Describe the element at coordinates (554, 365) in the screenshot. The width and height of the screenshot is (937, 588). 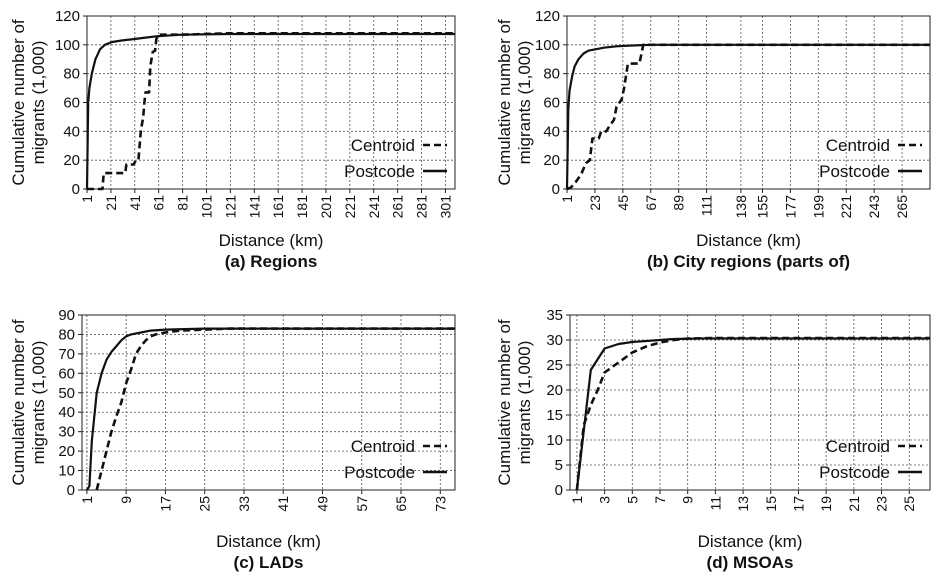
I see `y-tick-label: 25` at that location.